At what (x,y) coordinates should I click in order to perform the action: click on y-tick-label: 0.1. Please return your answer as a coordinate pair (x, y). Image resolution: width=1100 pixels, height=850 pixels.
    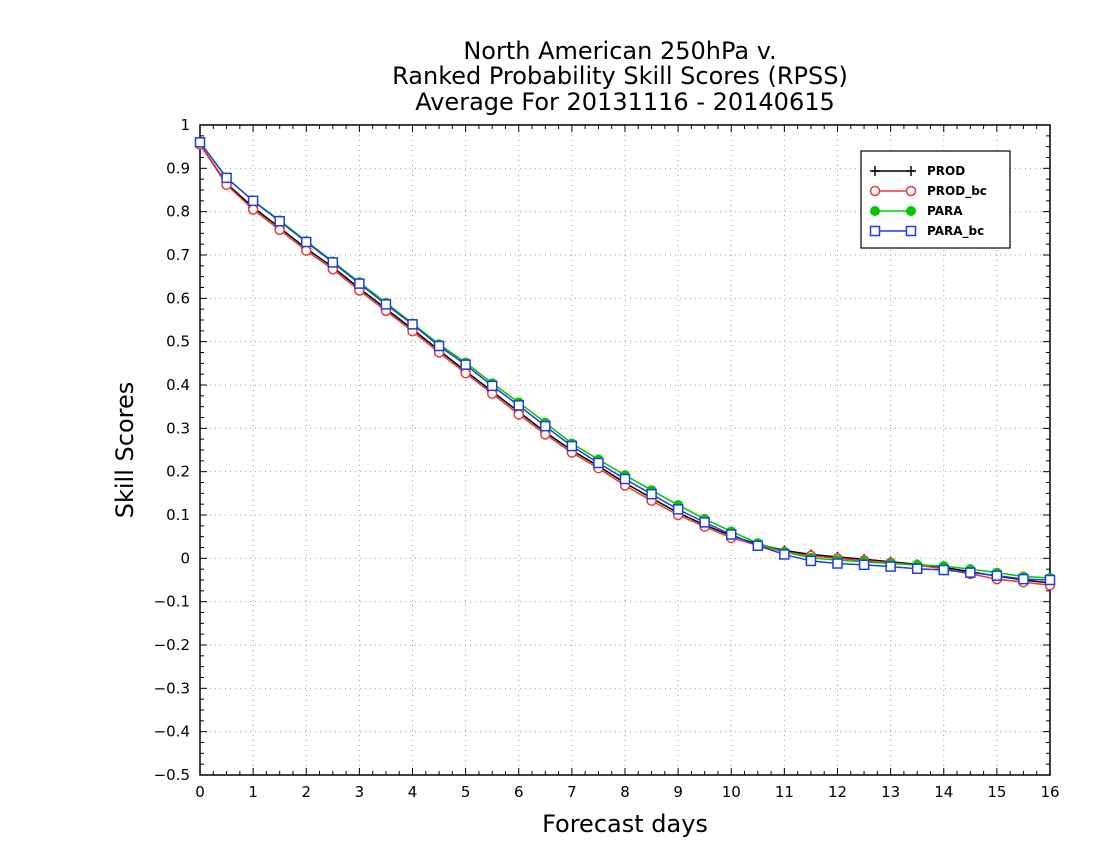
    Looking at the image, I should click on (178, 515).